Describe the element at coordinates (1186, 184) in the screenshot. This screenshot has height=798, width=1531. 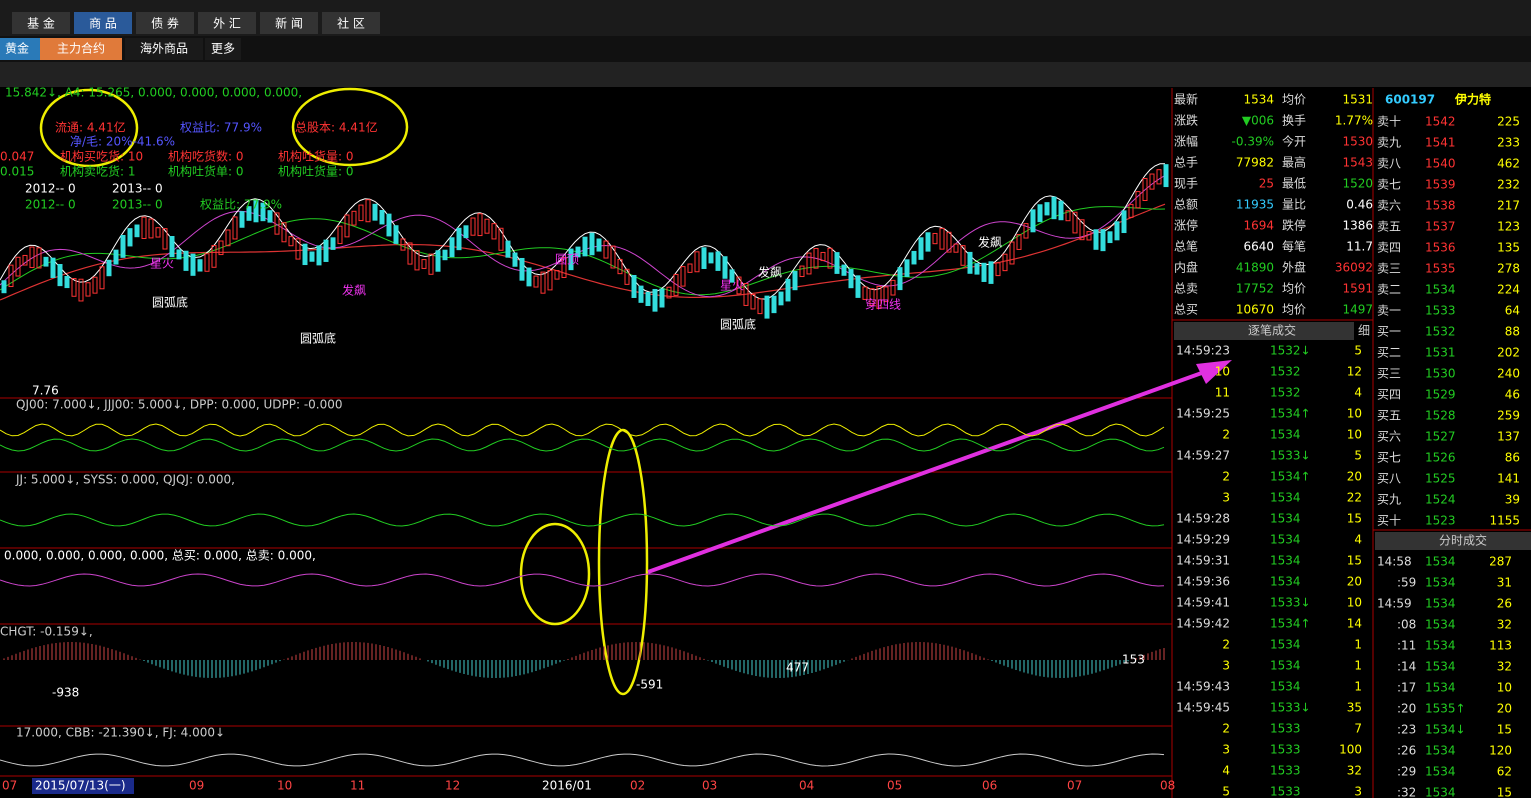
I see `quote-label: 现手` at that location.